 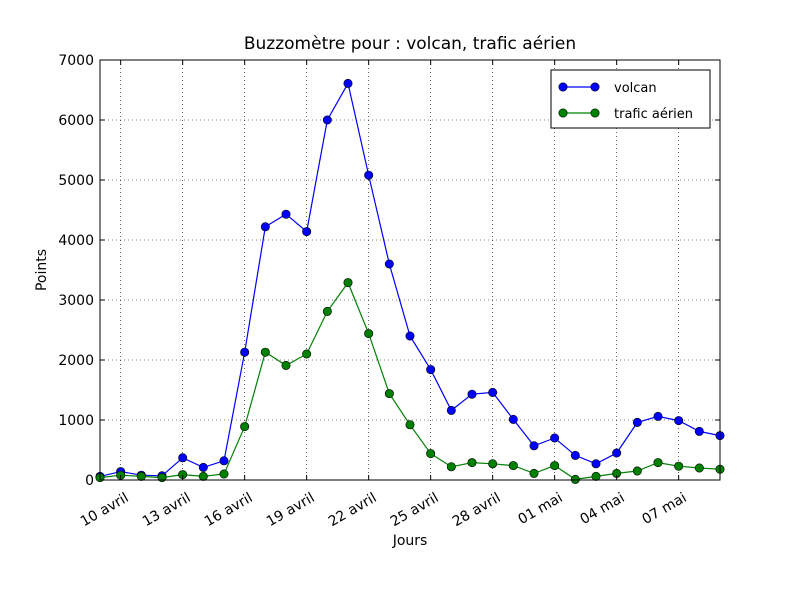 What do you see at coordinates (415, 510) in the screenshot?
I see `x-tick-label: 25 avril` at bounding box center [415, 510].